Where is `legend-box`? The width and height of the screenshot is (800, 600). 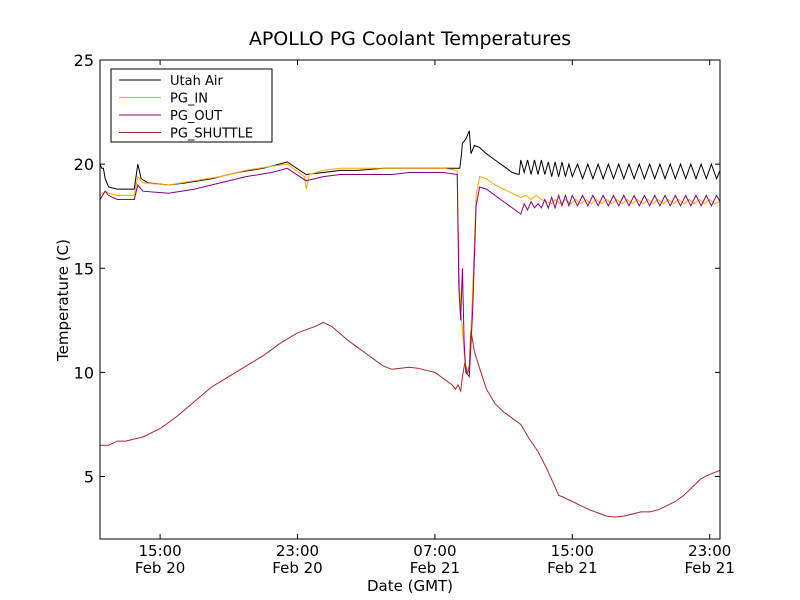 legend-box is located at coordinates (191, 105).